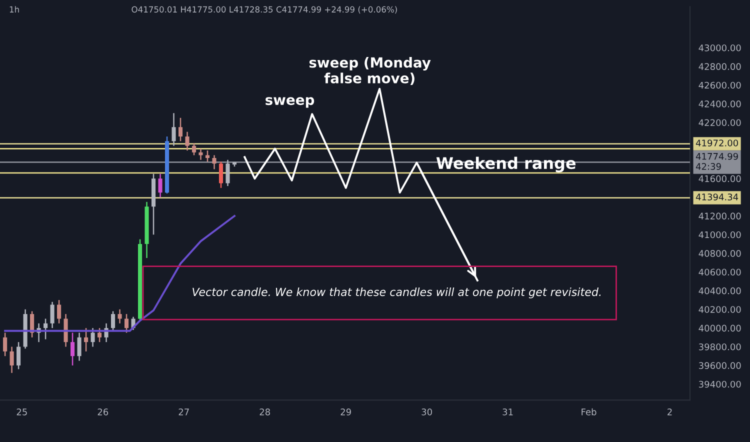 This screenshot has width=750, height=442. I want to click on y-tick-label: 39400.00, so click(720, 384).